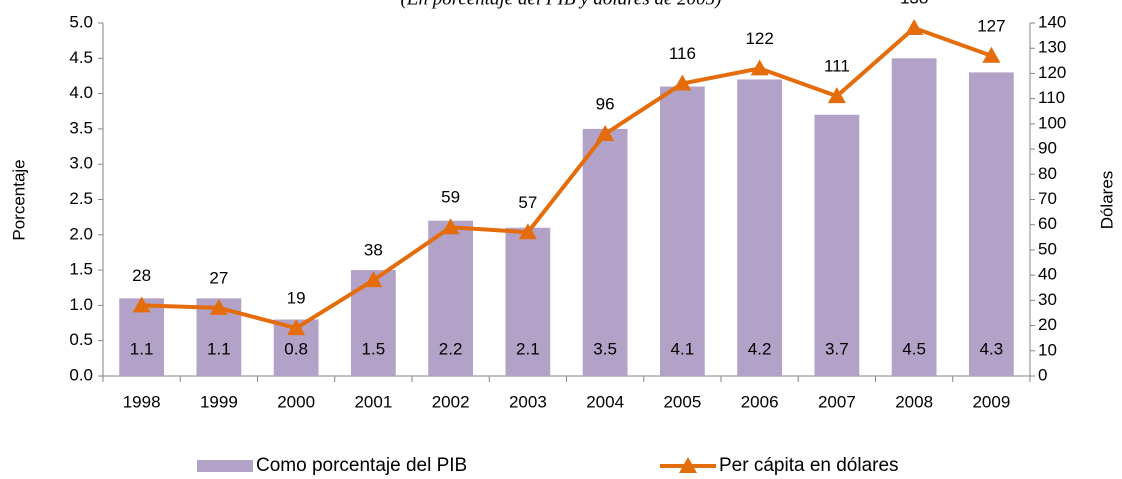  Describe the element at coordinates (528, 348) in the screenshot. I see `bar-value-label: 2.1` at that location.